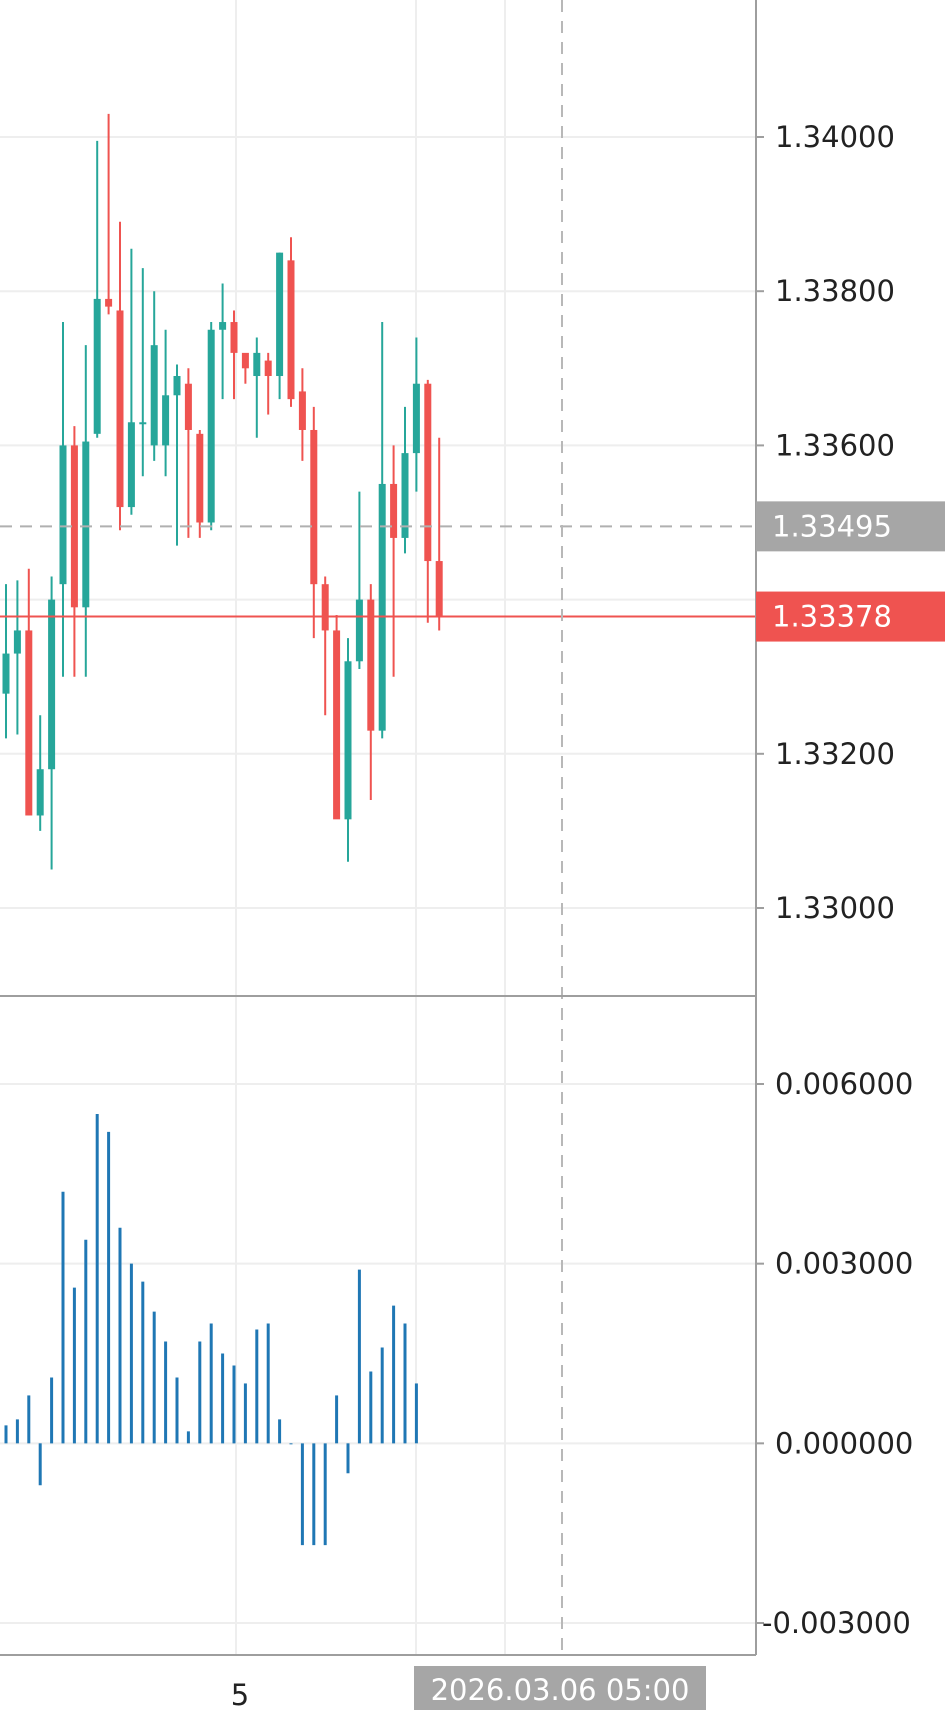  Describe the element at coordinates (844, 1443) in the screenshot. I see `indicator-axis-tick-label: 0.000000` at that location.